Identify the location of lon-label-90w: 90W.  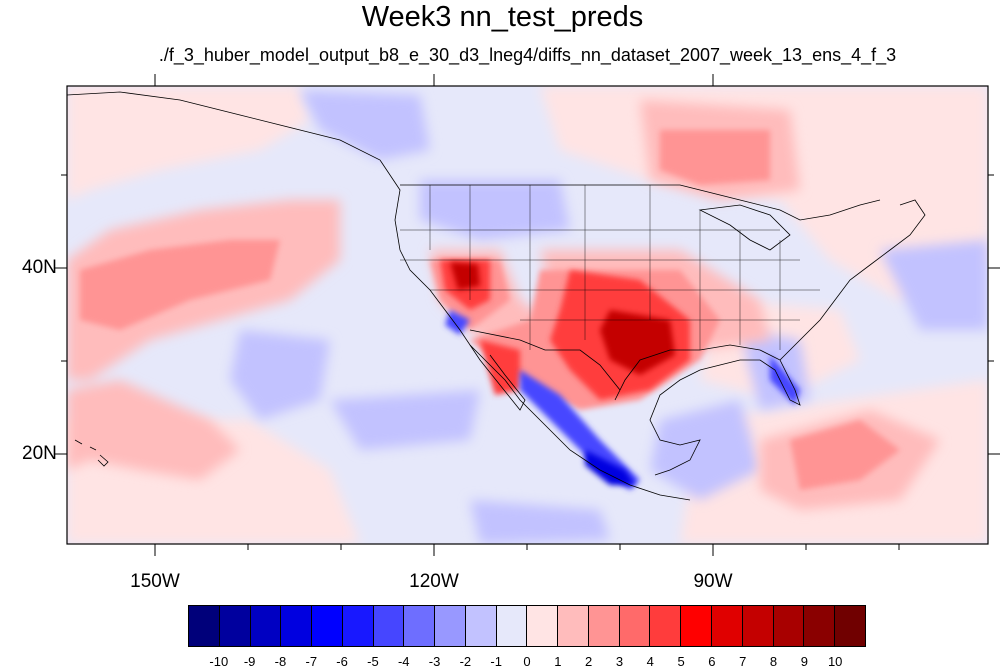
(713, 581).